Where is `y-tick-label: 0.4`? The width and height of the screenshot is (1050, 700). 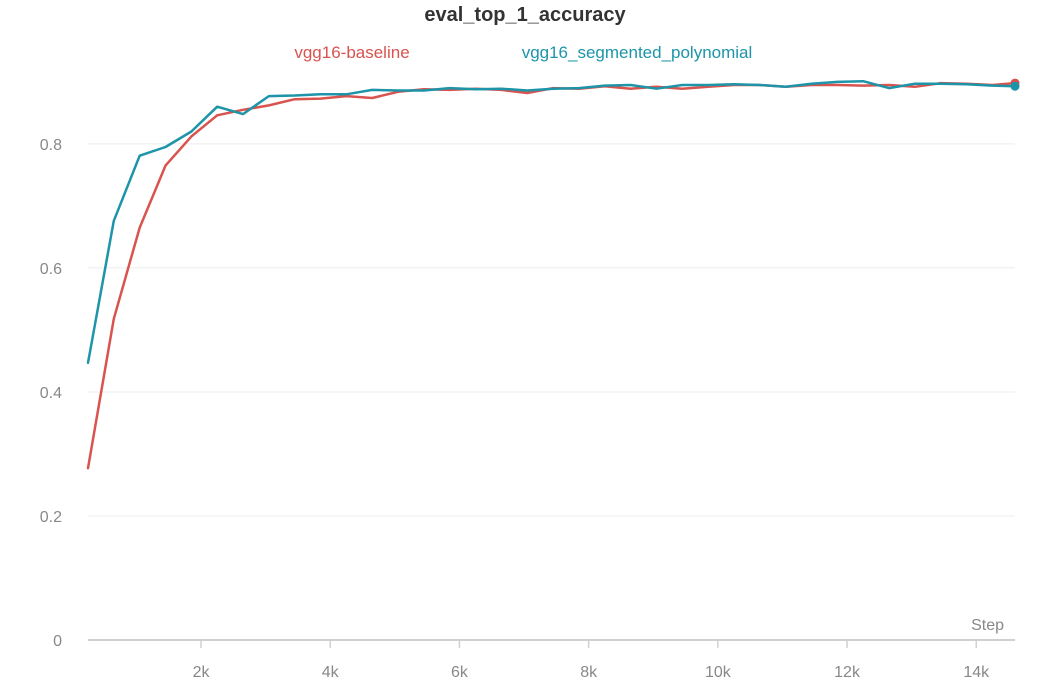 y-tick-label: 0.4 is located at coordinates (51, 393).